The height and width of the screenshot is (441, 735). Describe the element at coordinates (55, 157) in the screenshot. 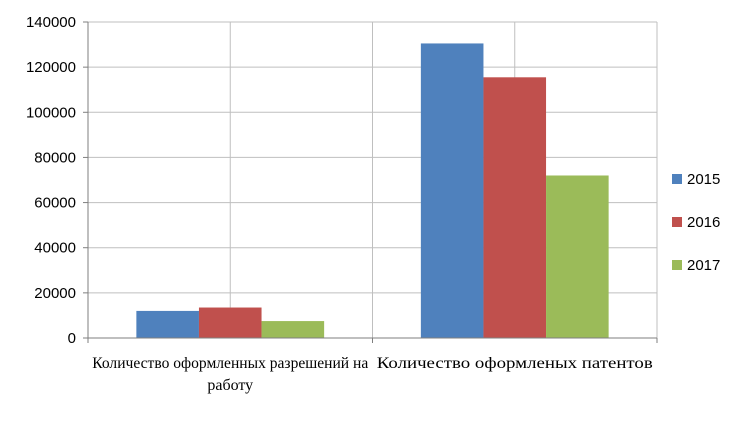

I see `y-tick-label: 80000` at that location.